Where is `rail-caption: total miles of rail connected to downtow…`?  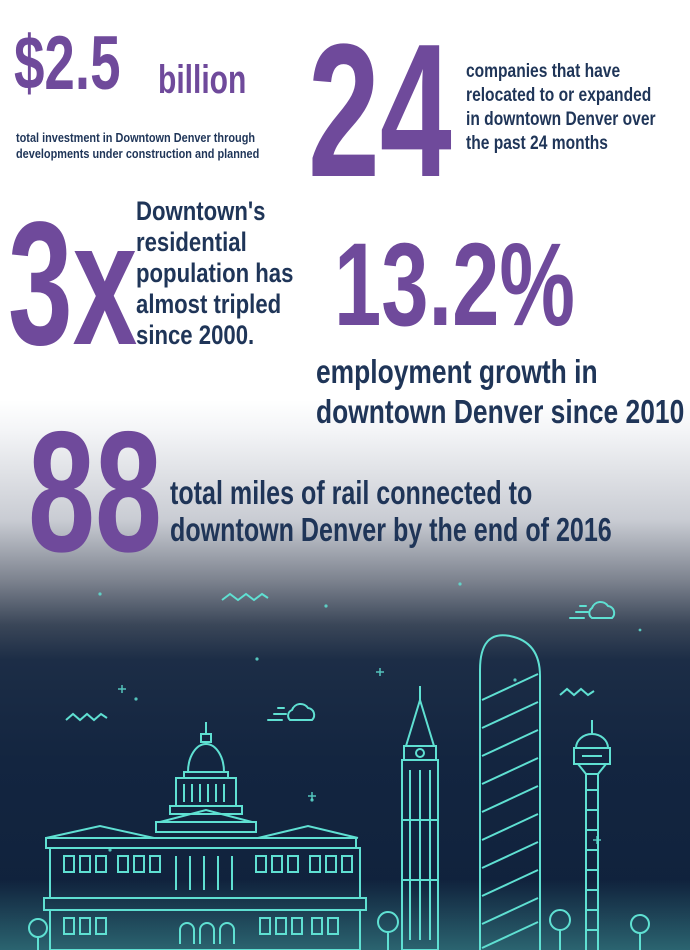 rail-caption: total miles of rail connected to downtow… is located at coordinates (391, 511).